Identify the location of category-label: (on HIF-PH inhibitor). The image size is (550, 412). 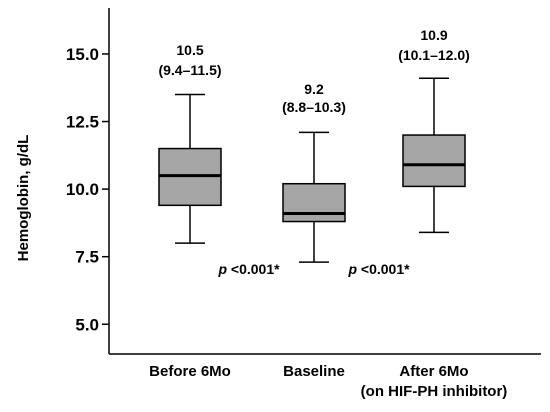
(434, 391).